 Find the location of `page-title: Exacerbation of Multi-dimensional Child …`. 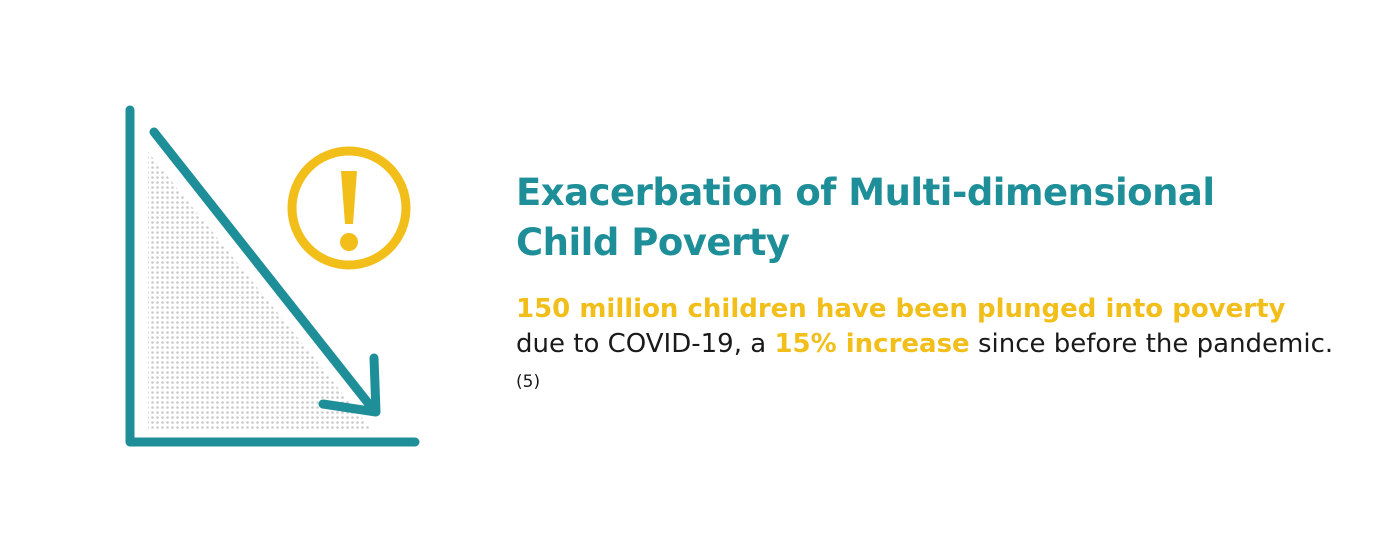

page-title: Exacerbation of Multi-dimensional Child … is located at coordinates (926, 218).